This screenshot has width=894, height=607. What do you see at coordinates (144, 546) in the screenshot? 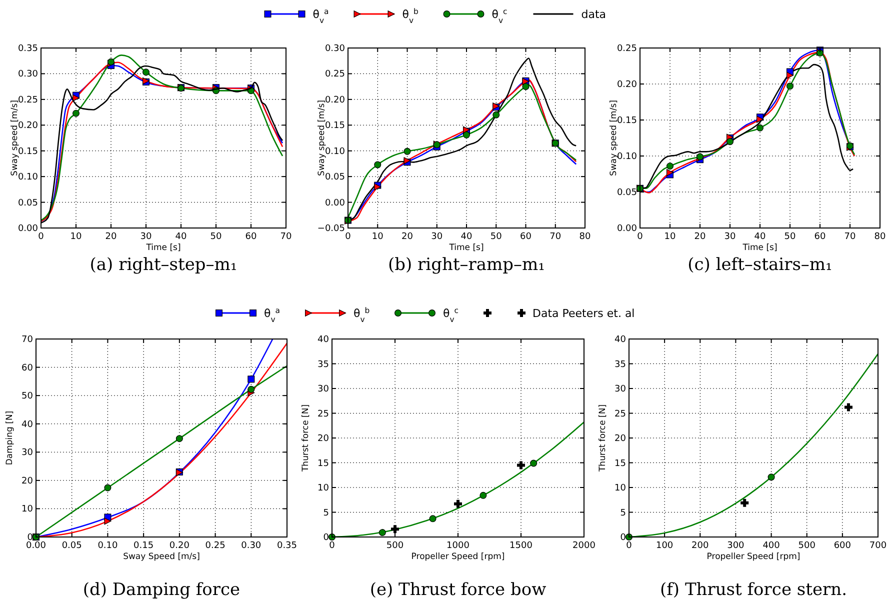
I see `x-tick-label: 0.15` at bounding box center [144, 546].